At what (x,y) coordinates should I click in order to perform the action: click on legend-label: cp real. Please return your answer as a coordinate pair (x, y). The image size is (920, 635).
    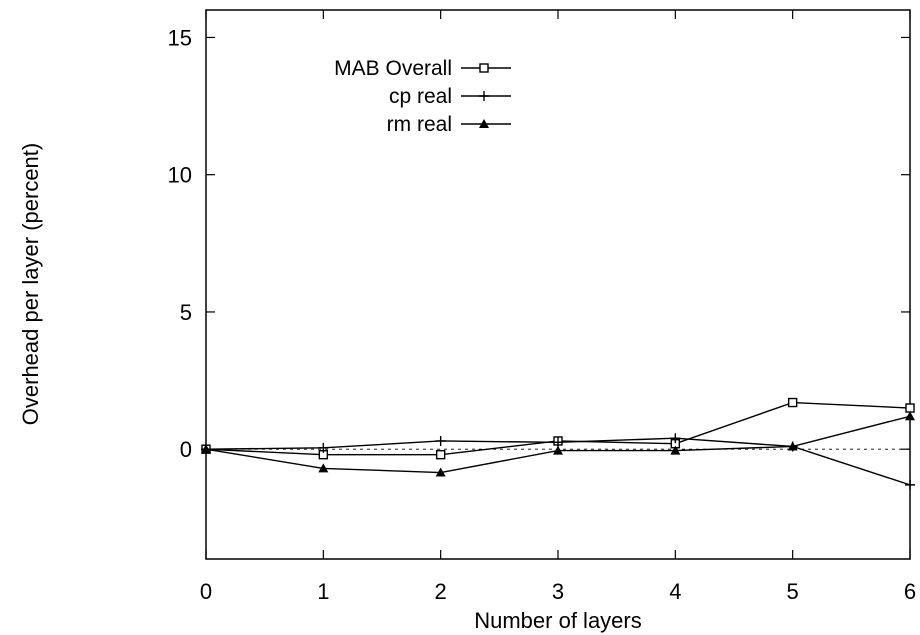
    Looking at the image, I should click on (420, 96).